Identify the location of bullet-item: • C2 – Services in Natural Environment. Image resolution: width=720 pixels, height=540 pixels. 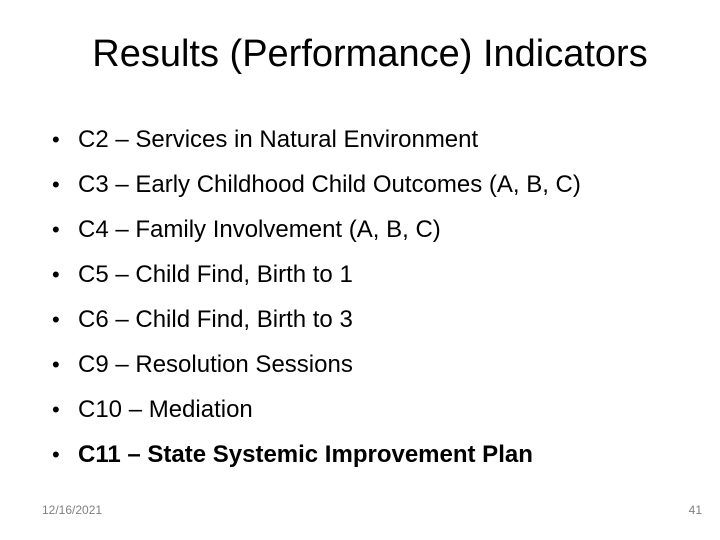
(360, 139).